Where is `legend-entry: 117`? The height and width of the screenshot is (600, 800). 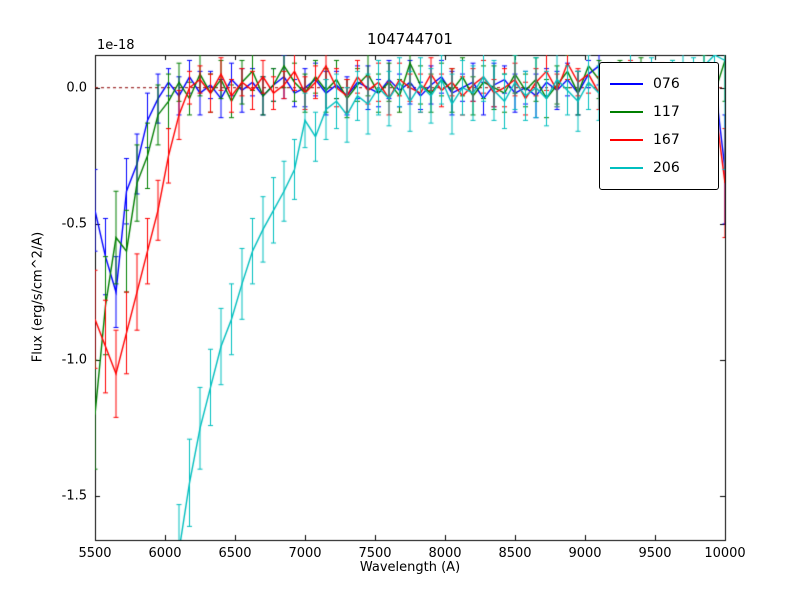 legend-entry: 117 is located at coordinates (659, 112).